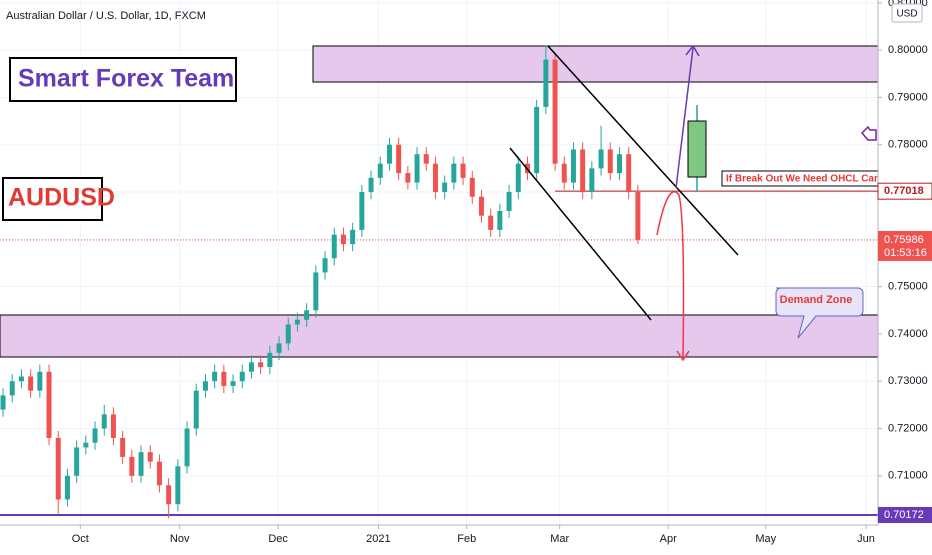 The image size is (932, 555). I want to click on x-tick-label: May, so click(765, 539).